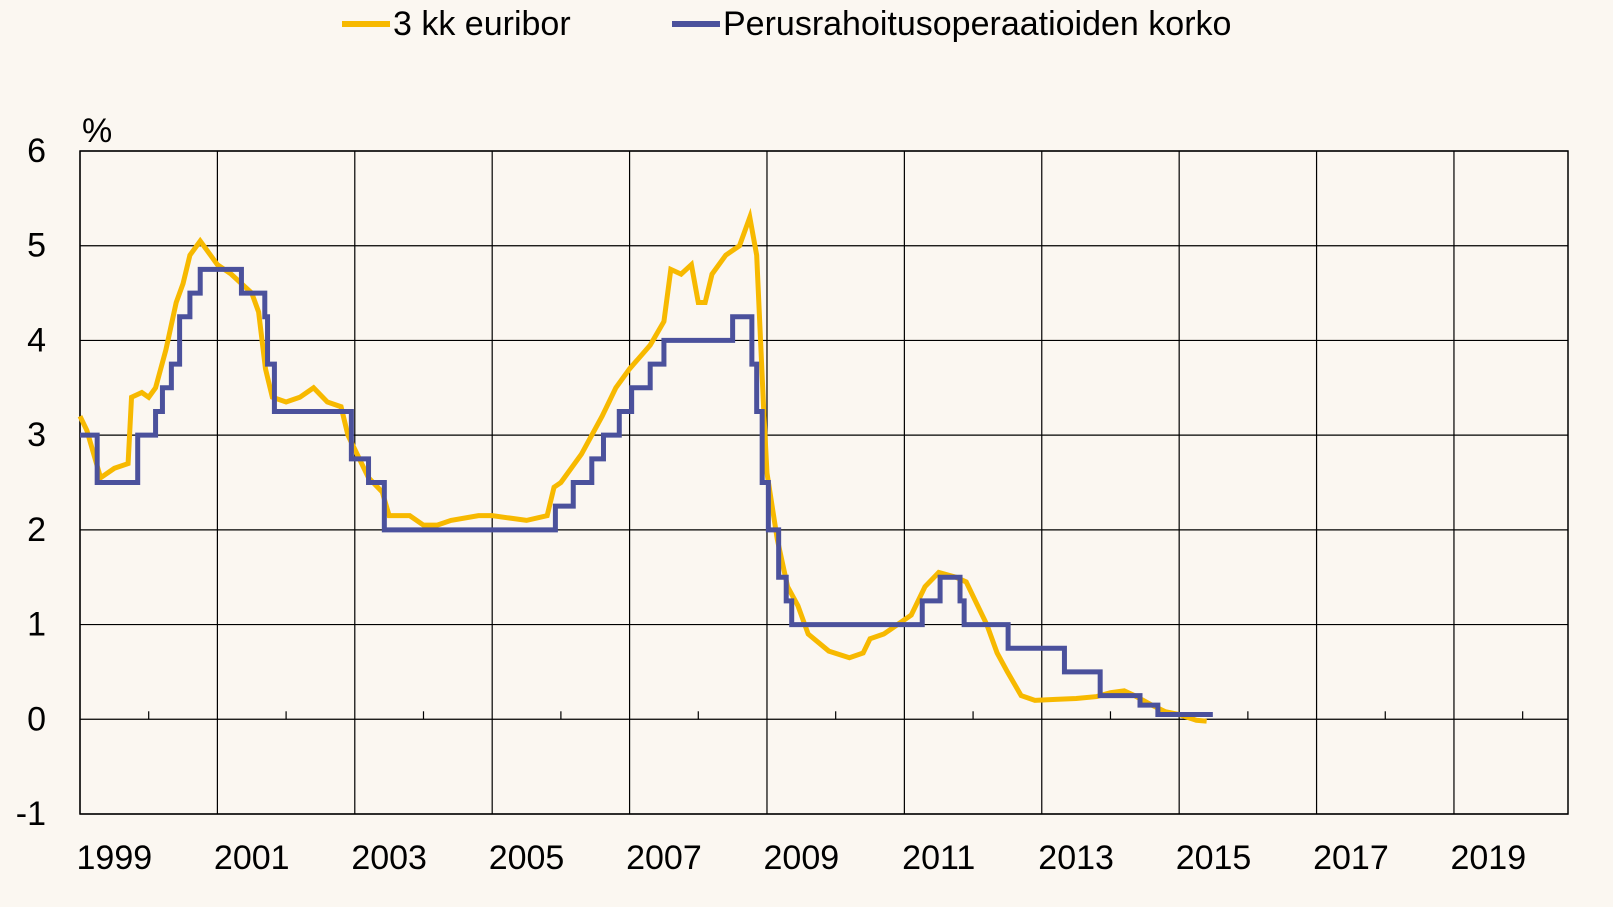 This screenshot has width=1613, height=907. Describe the element at coordinates (977, 24) in the screenshot. I see `legend-label: Perusrahoitusoperaatioiden korko` at that location.